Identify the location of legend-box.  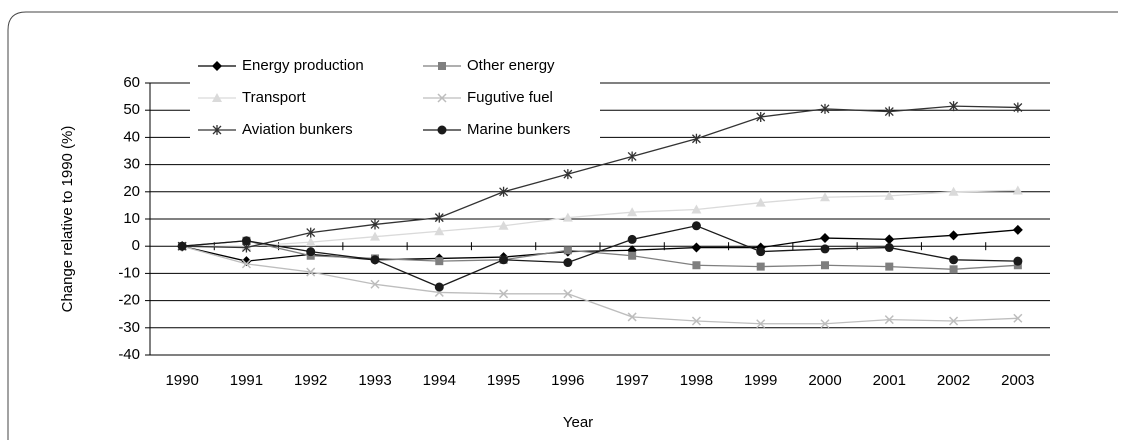
(395, 99).